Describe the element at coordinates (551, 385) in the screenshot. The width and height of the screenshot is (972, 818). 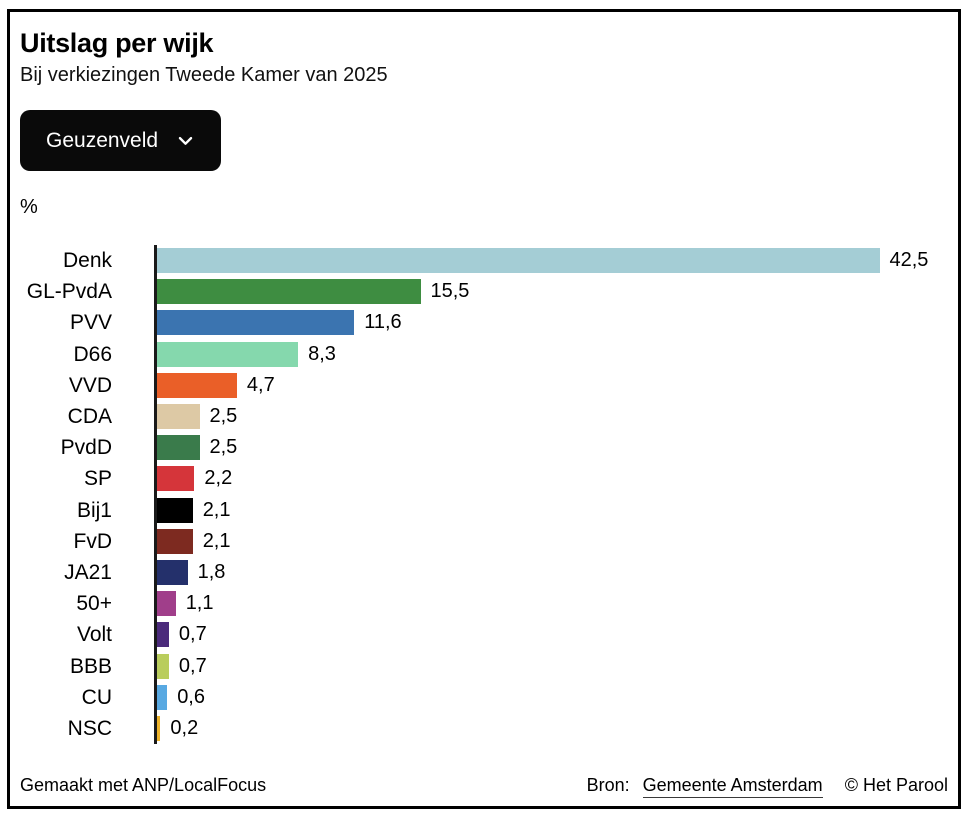
I see `bar-track: 4,7` at that location.